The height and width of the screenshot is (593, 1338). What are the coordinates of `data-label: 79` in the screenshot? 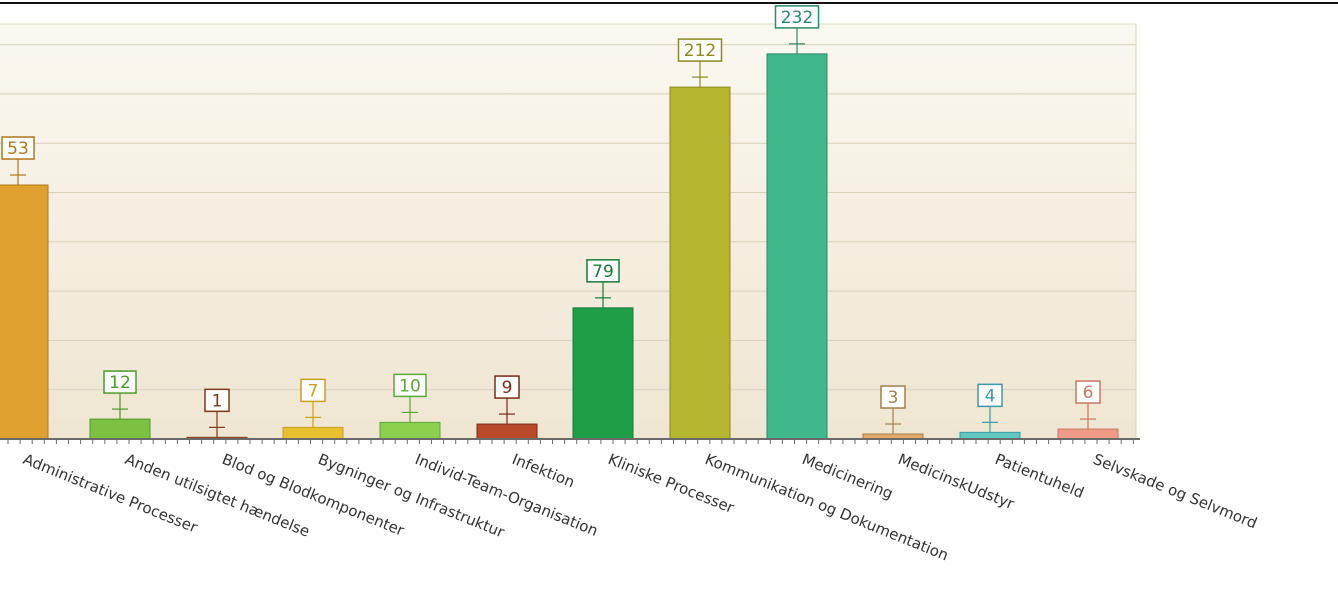 It's located at (603, 272).